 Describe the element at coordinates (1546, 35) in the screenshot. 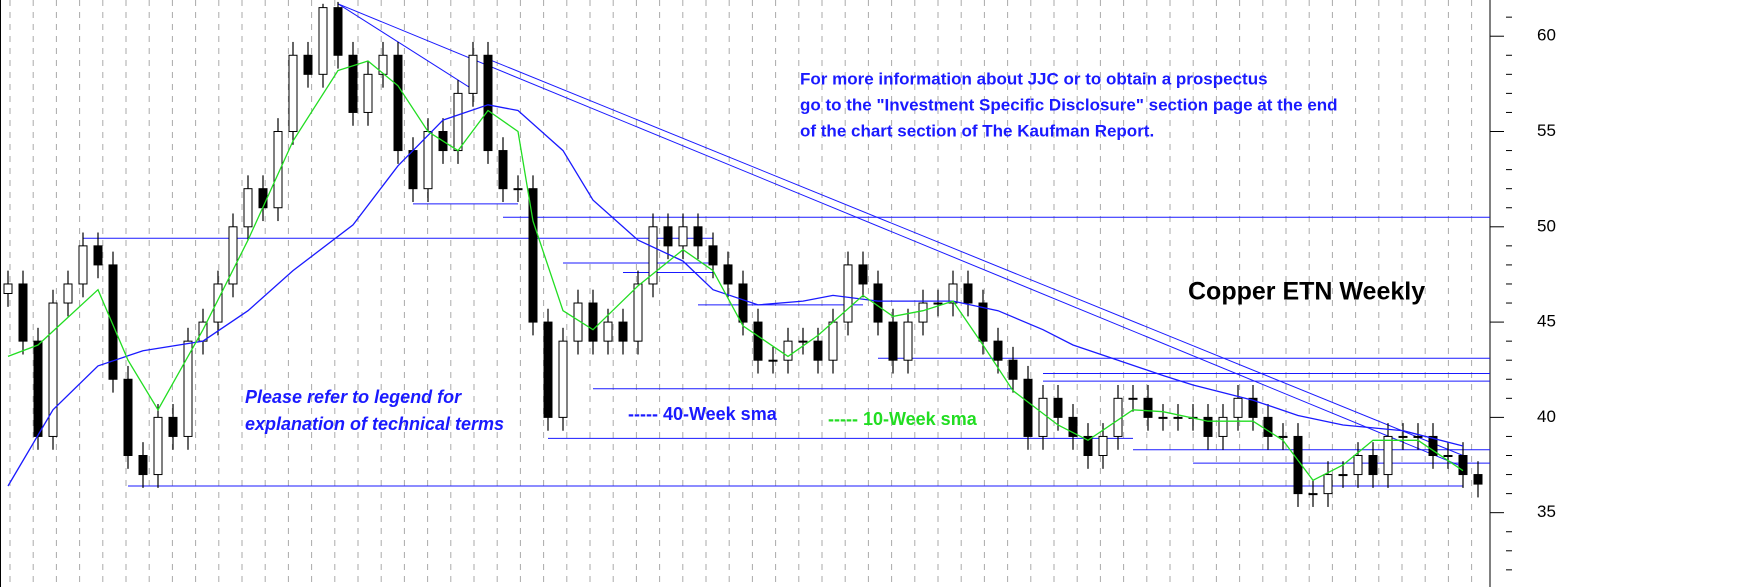

I see `y-tick-label: 60` at that location.